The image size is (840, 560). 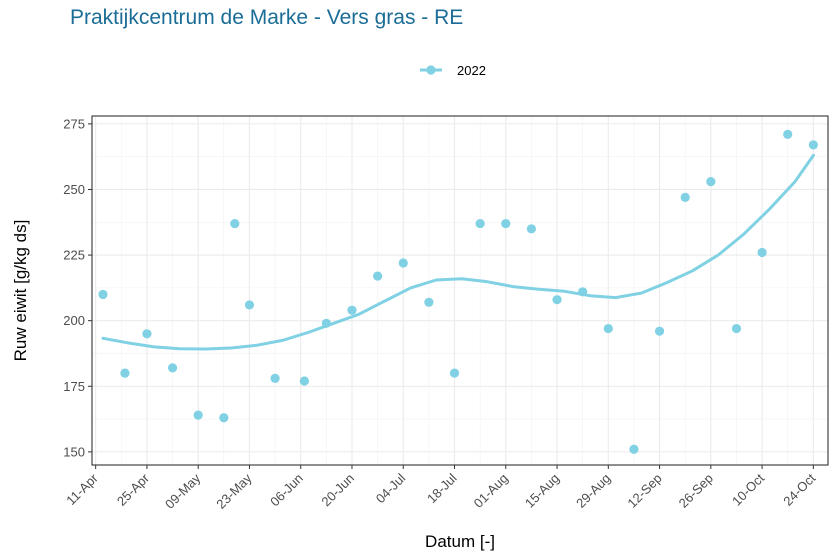 I want to click on y-tick-label: 200, so click(x=74, y=320).